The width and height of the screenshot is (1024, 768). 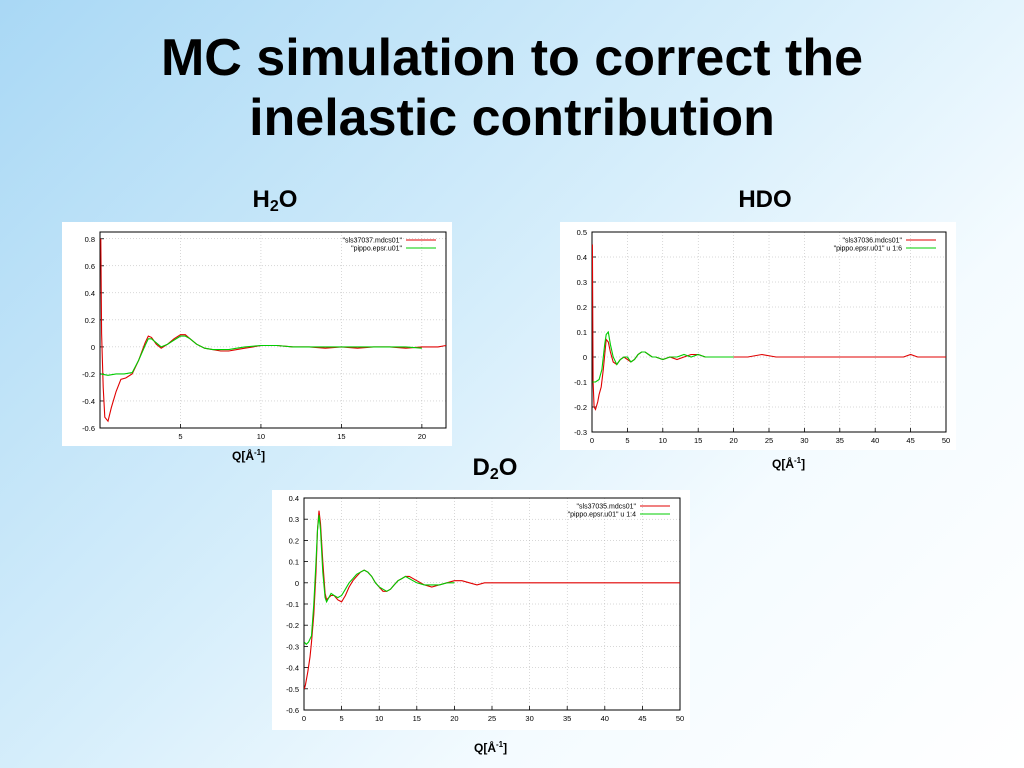 I want to click on h2o-xaxis-title: Q[Å-1], so click(x=249, y=455).